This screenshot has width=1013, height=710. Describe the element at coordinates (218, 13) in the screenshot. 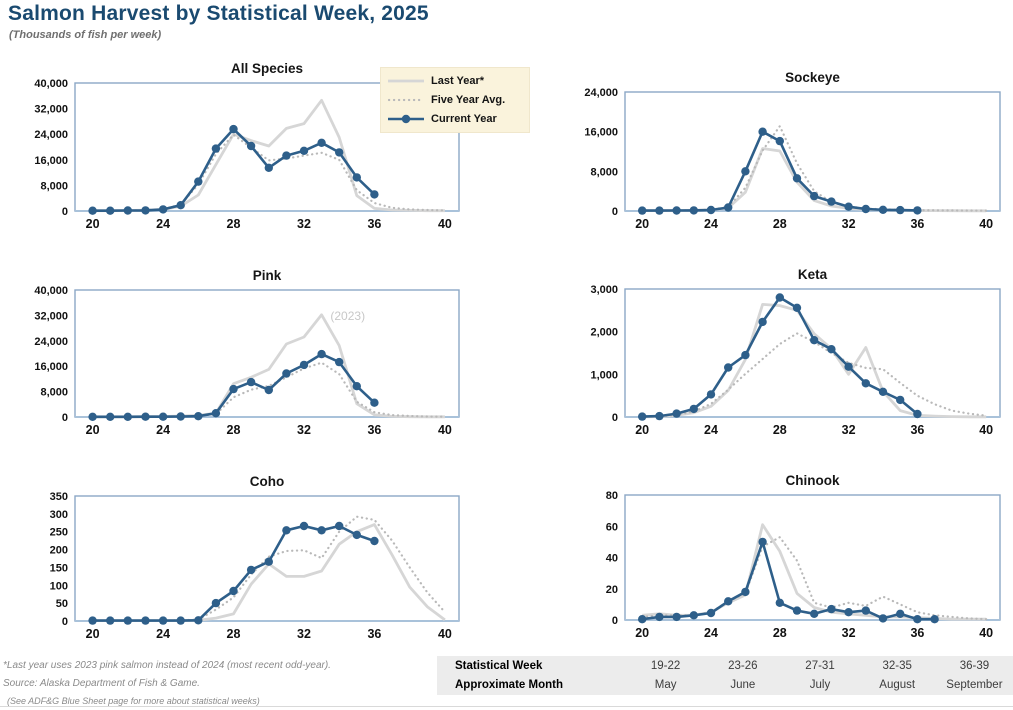

I see `page-title: Salmon Harvest by Statistical Week, 2025` at that location.